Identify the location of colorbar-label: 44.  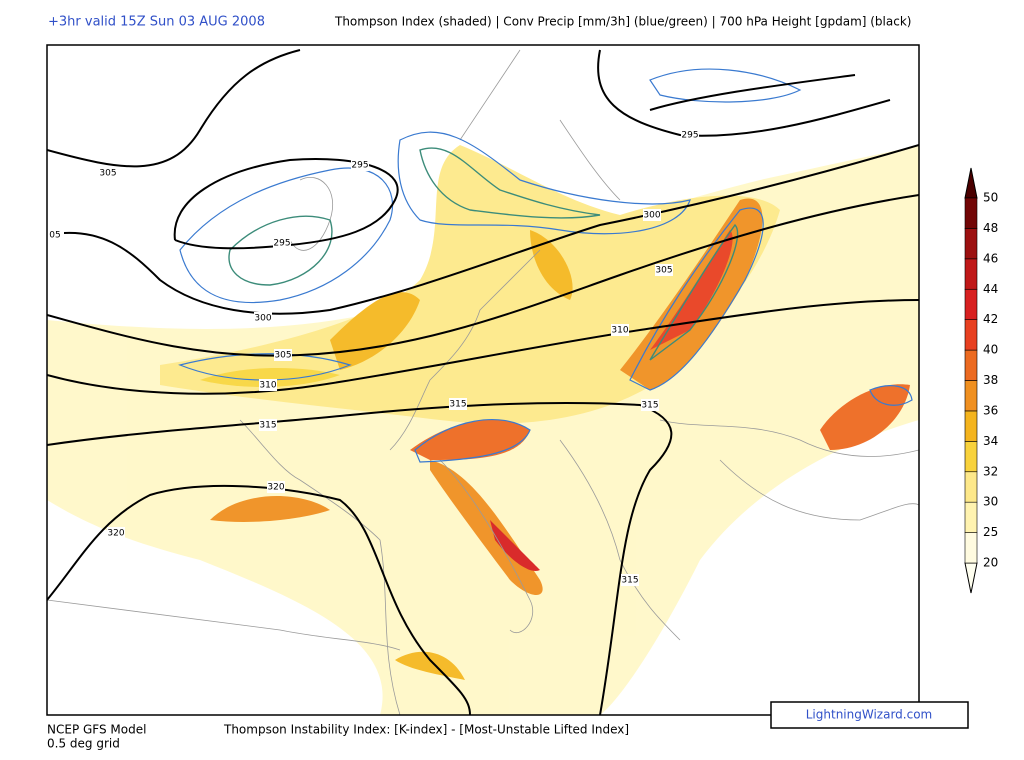
(990, 289).